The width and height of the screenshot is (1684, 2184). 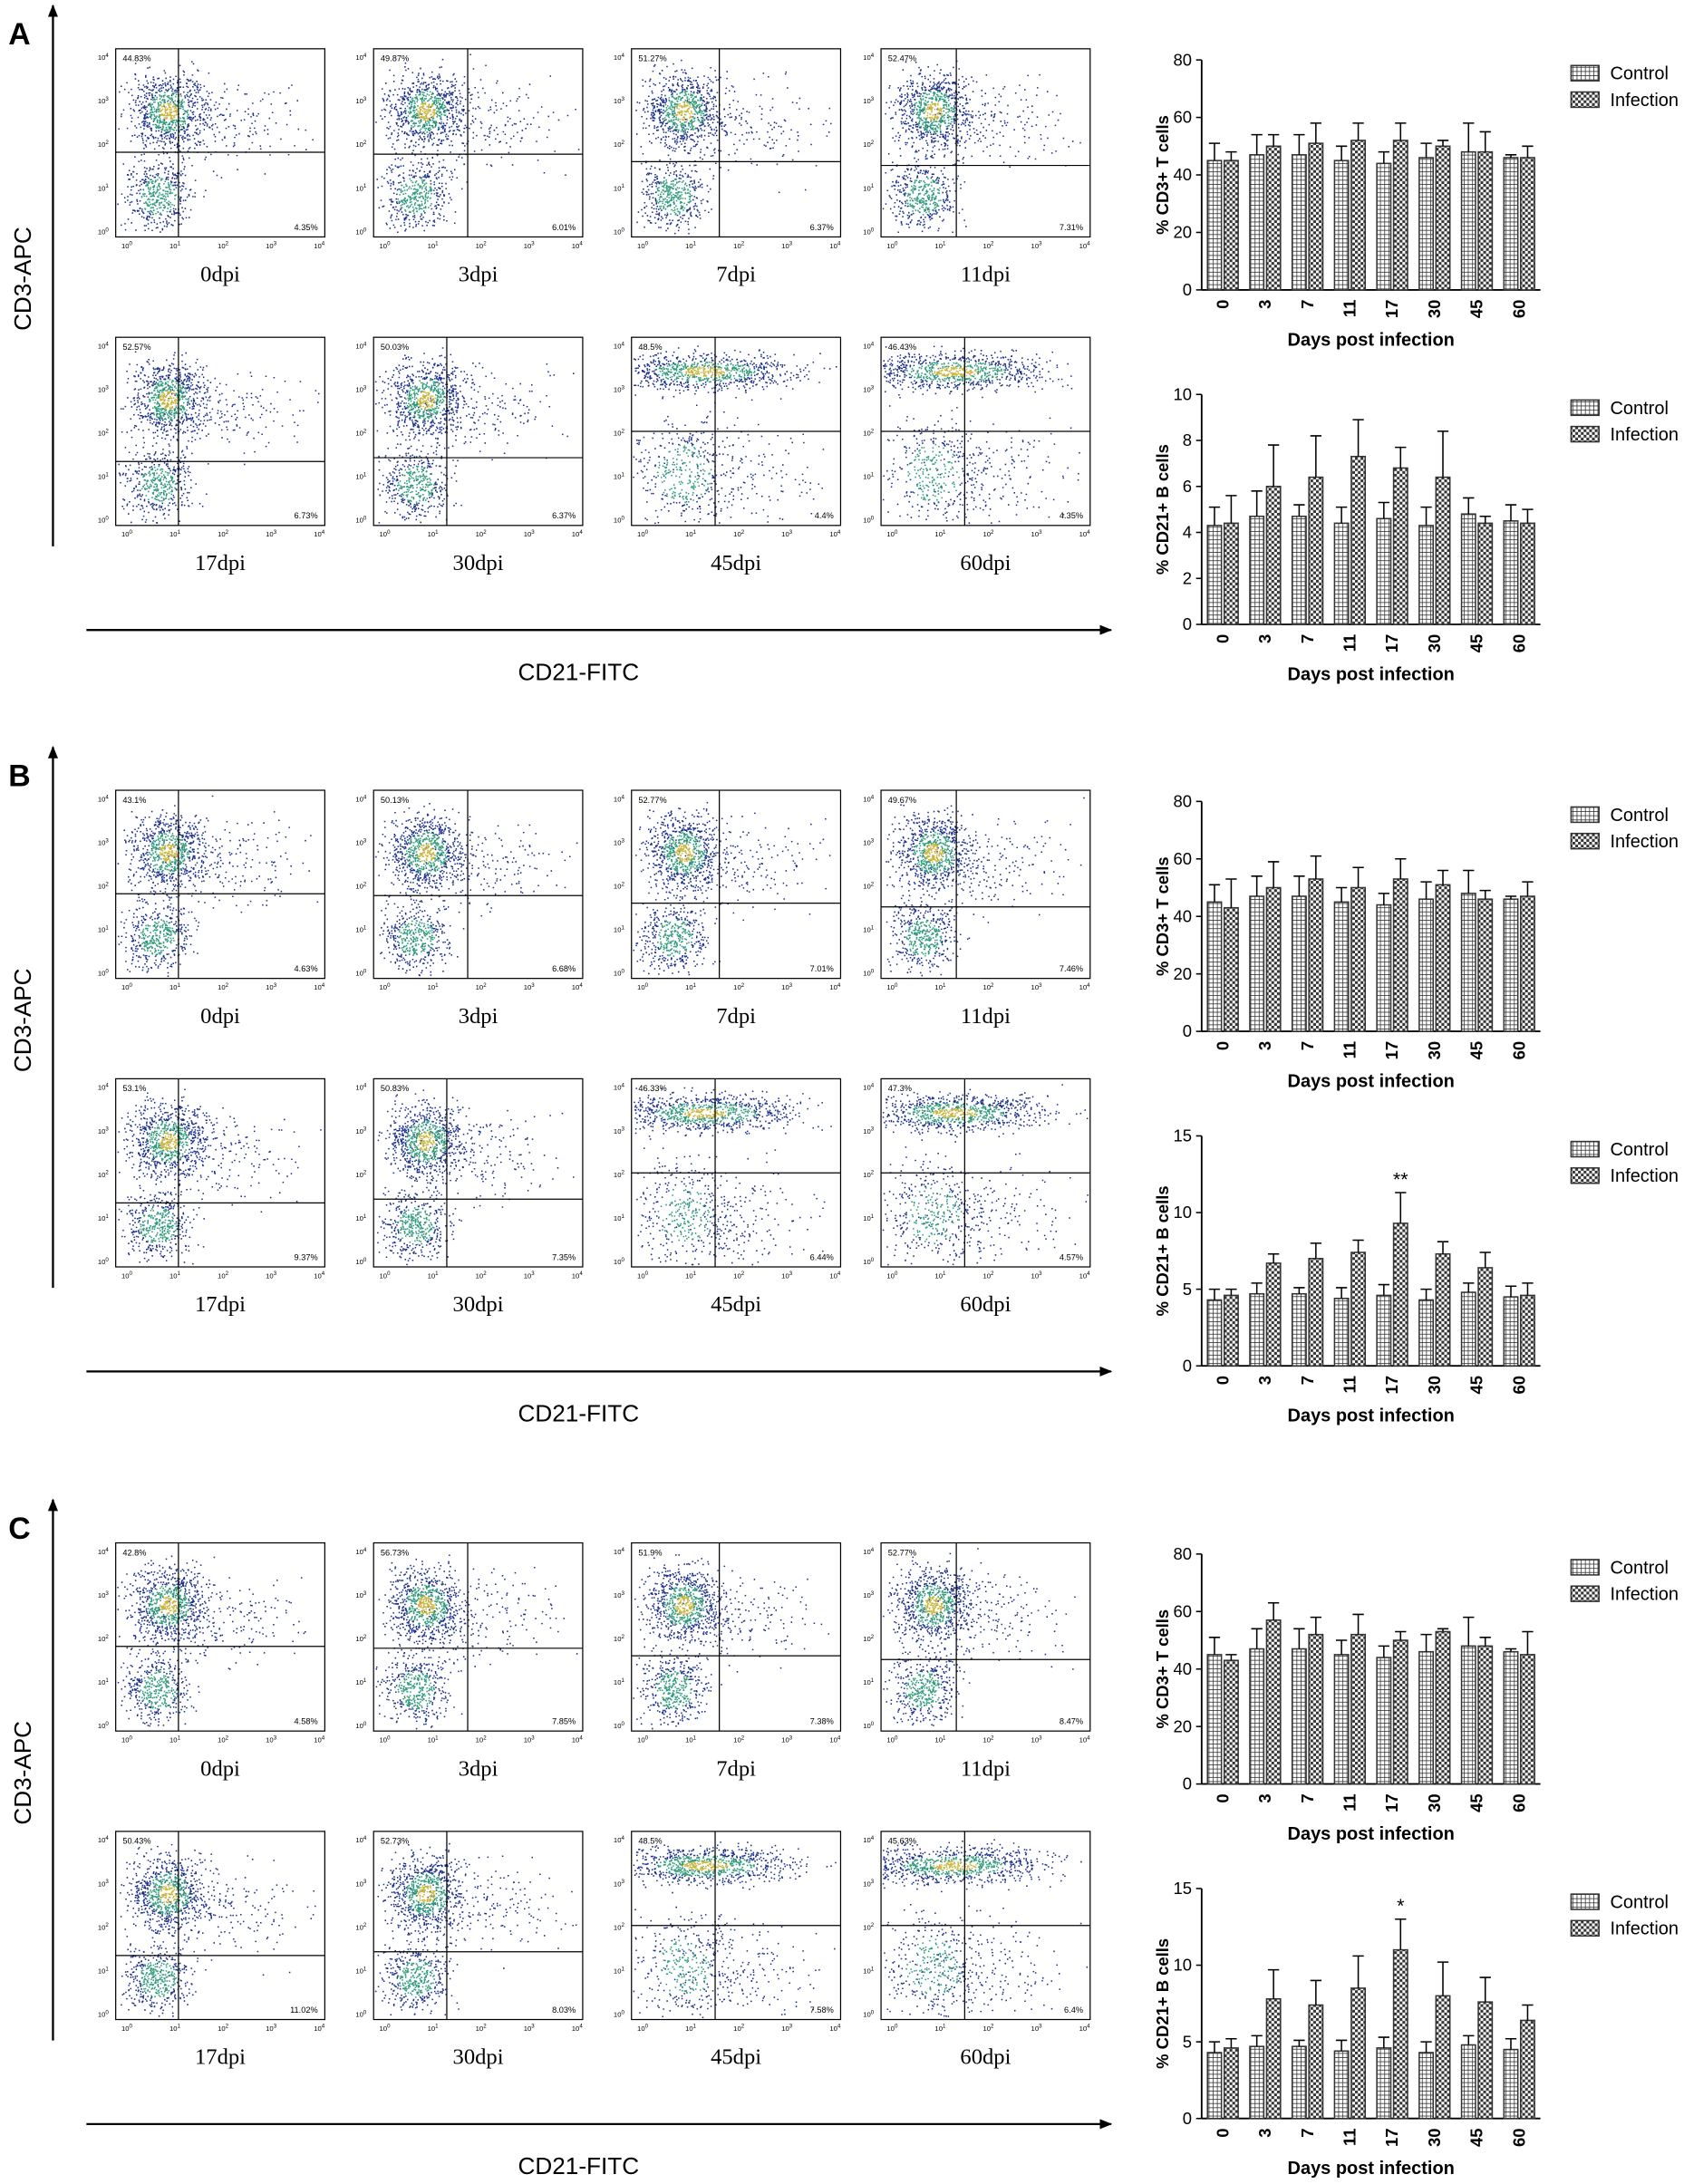 I want to click on legend-swatch, so click(x=1585, y=434).